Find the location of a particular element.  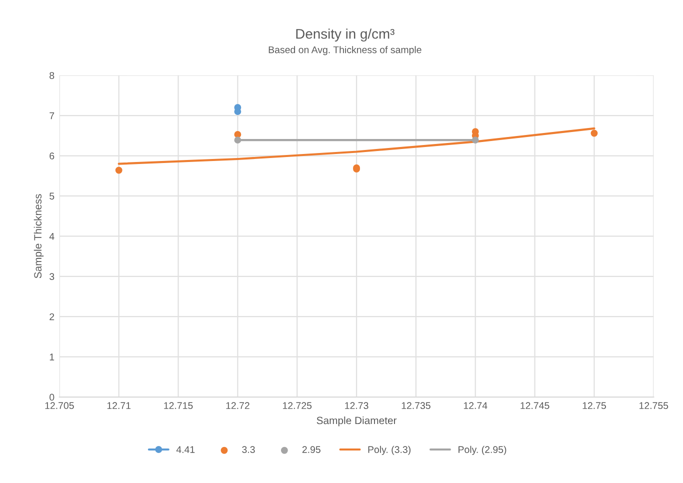

x-tick-label: 12.745 is located at coordinates (535, 406).